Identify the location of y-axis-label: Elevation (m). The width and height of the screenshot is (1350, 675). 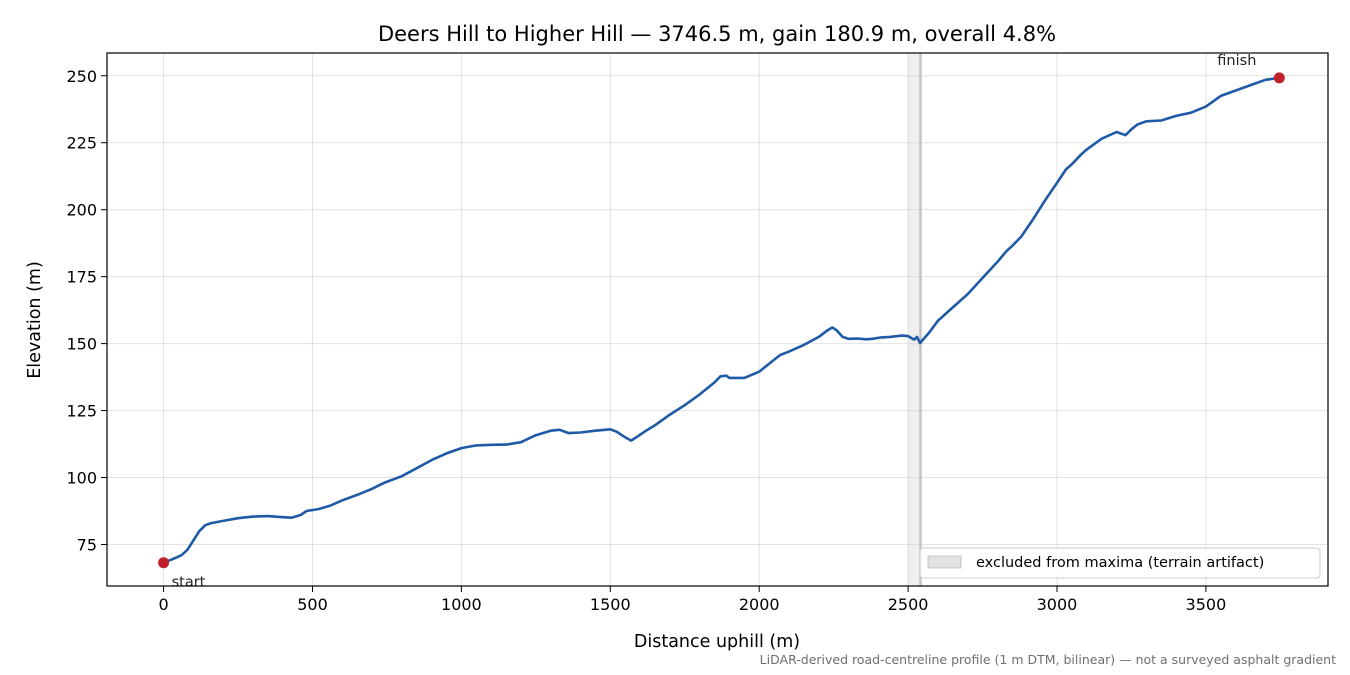
(35, 320).